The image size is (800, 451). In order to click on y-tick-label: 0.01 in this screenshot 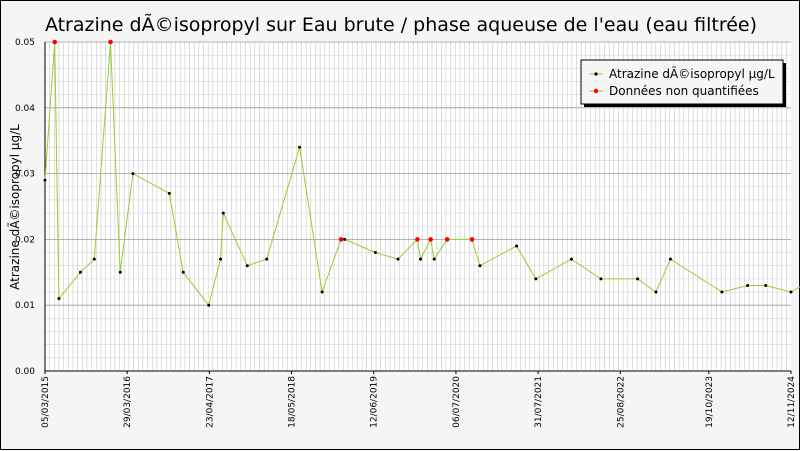, I will do `click(25, 306)`.